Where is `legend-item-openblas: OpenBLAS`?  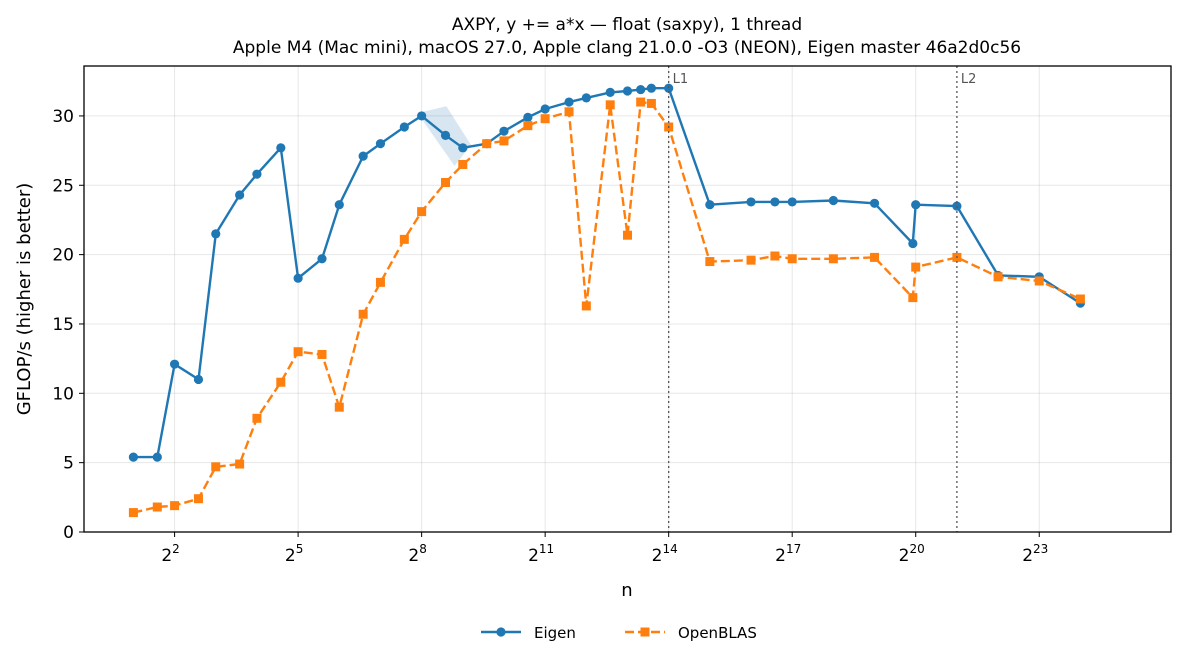
legend-item-openblas: OpenBLAS is located at coordinates (691, 633).